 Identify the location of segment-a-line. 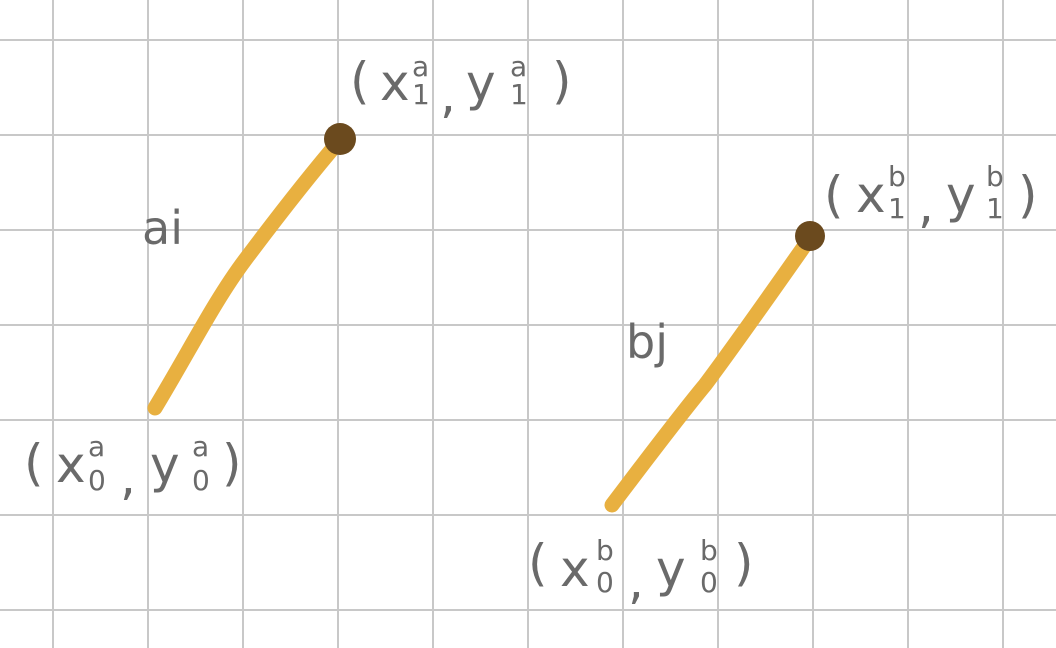
(247, 274).